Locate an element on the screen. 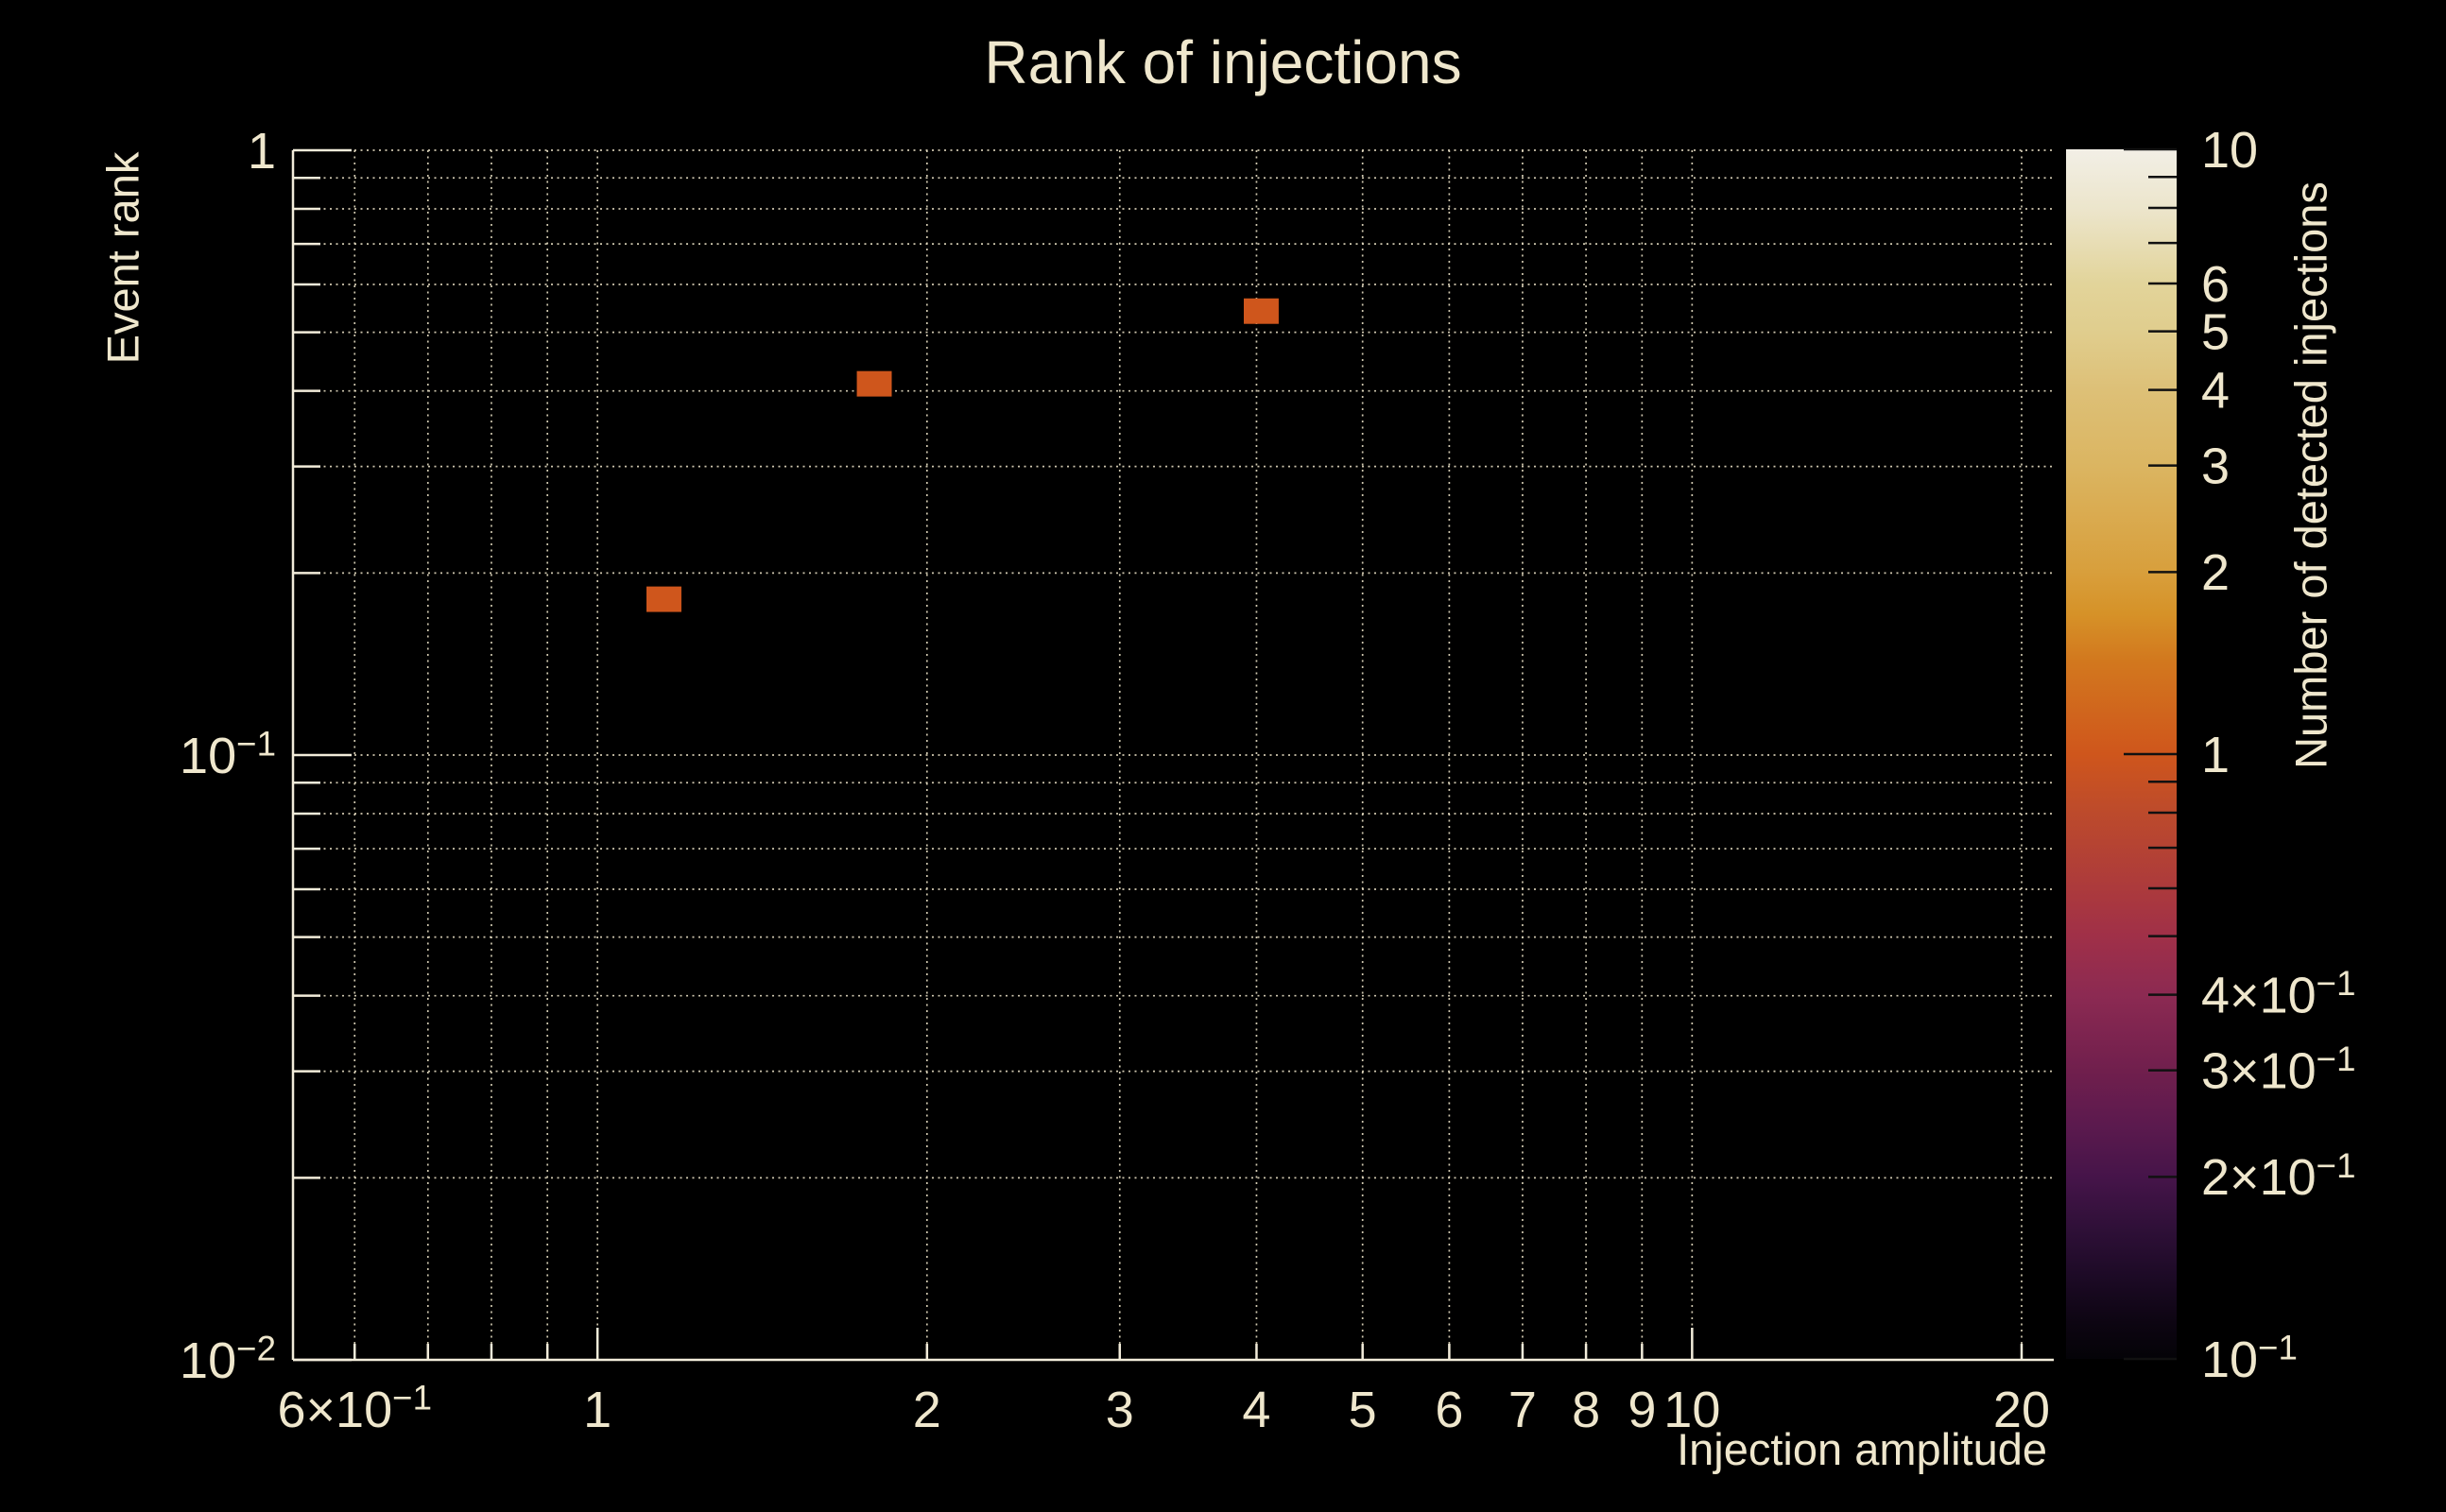 Image resolution: width=2446 pixels, height=1512 pixels. x-tick-label: 3 is located at coordinates (1120, 1410).